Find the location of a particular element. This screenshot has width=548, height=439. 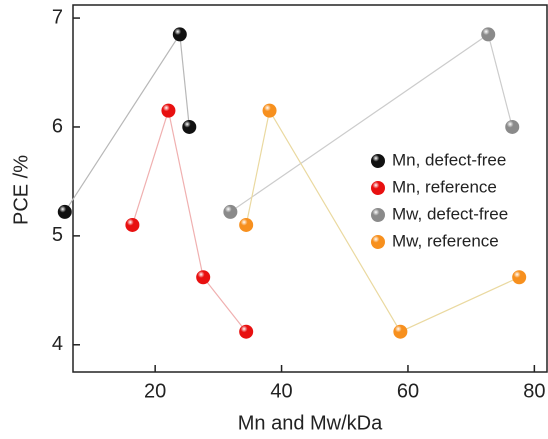

y-axis-label: PCE /% is located at coordinates (21, 190).